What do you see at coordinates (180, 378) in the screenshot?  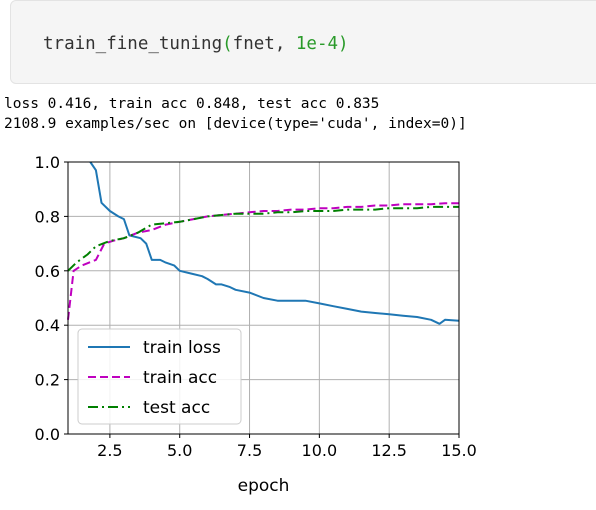 I see `legend-label: train acc` at bounding box center [180, 378].